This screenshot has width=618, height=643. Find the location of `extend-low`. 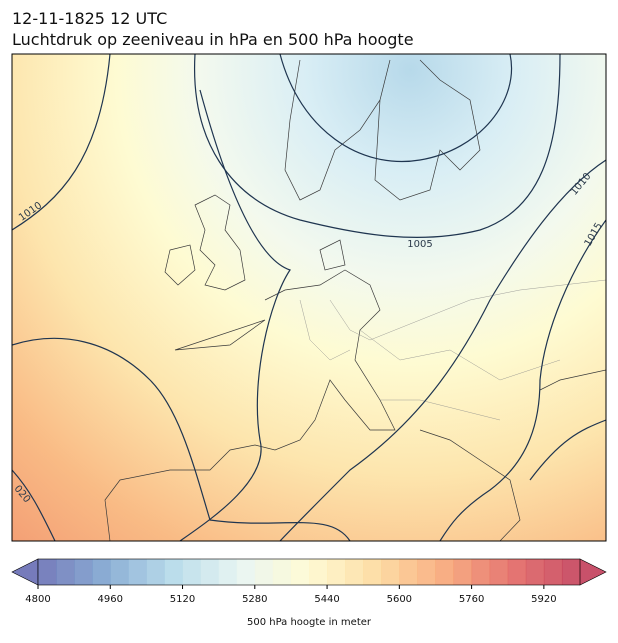

extend-low is located at coordinates (25, 572).